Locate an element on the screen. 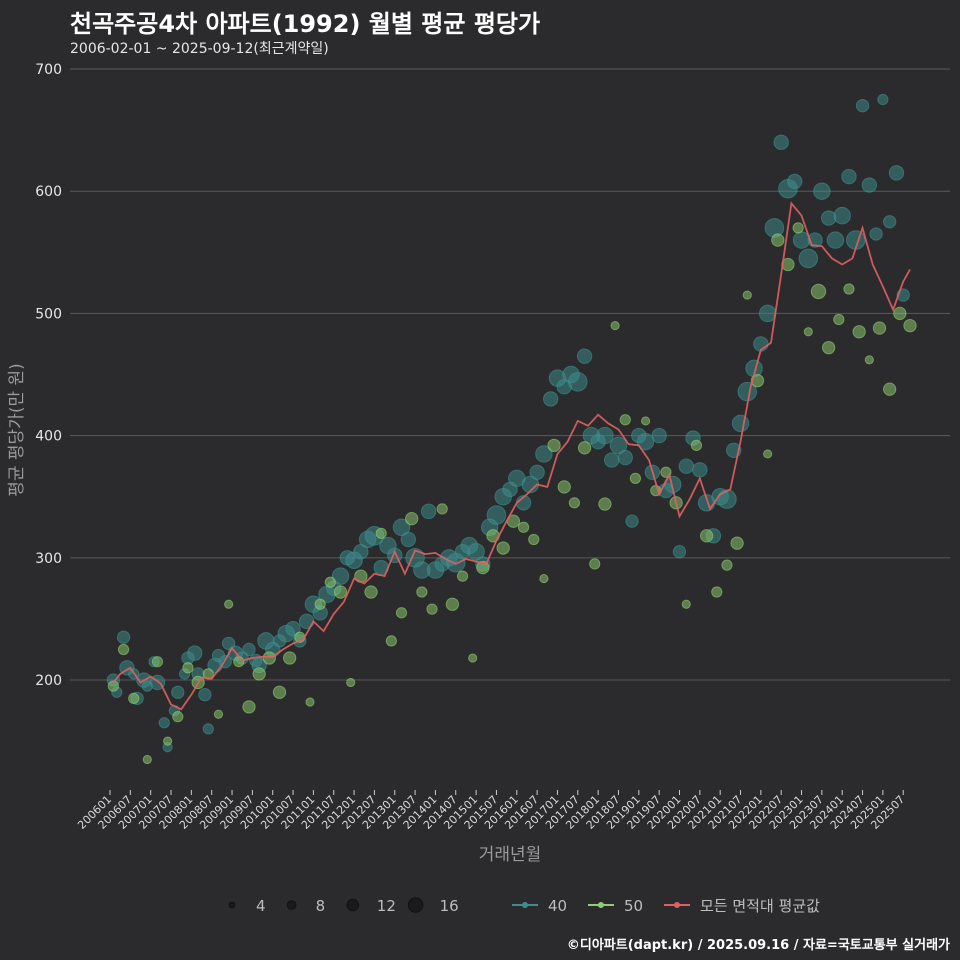 This screenshot has width=960, height=960. y-tick-label: 500 is located at coordinates (48, 314).